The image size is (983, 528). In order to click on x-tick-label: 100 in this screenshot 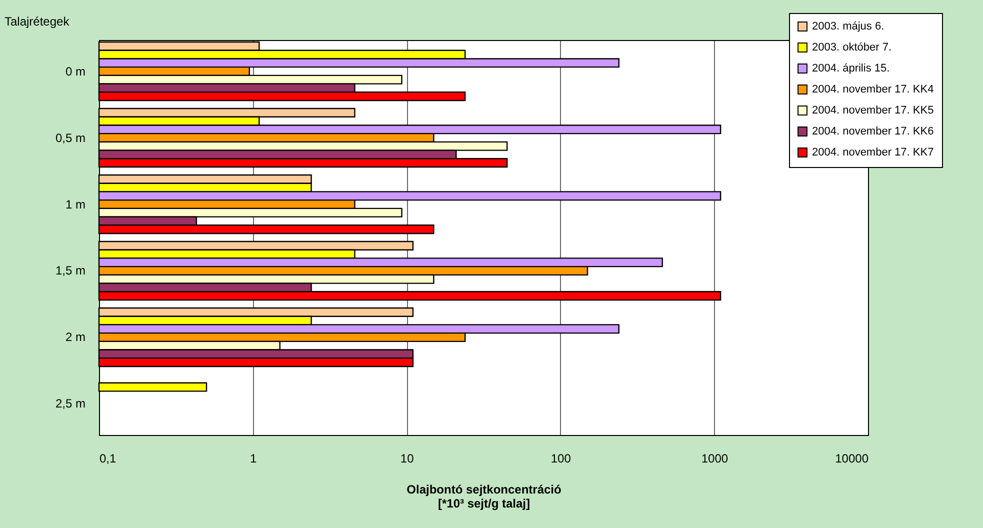, I will do `click(561, 459)`.